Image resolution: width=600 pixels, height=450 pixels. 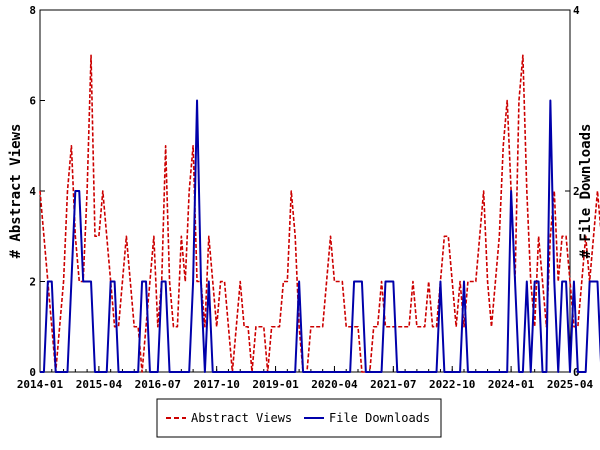 I want to click on y-axis-left-title: # Abstract Views, so click(x=16, y=191).